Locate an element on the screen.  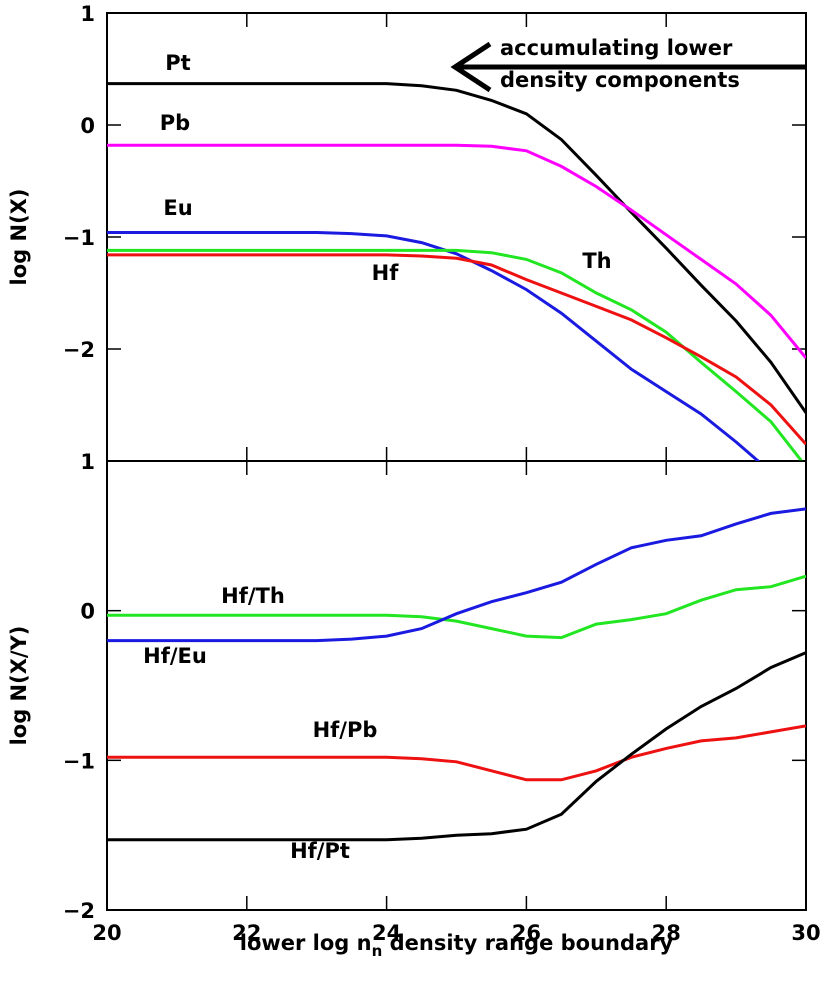
annotation: density components is located at coordinates (620, 80).